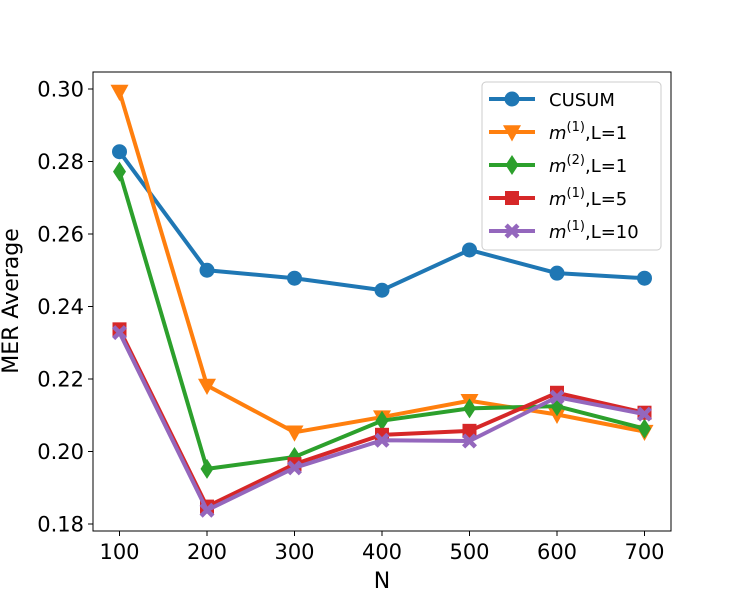 Image resolution: width=747 pixels, height=598 pixels. Describe the element at coordinates (119, 552) in the screenshot. I see `x-tick-label: 100` at that location.